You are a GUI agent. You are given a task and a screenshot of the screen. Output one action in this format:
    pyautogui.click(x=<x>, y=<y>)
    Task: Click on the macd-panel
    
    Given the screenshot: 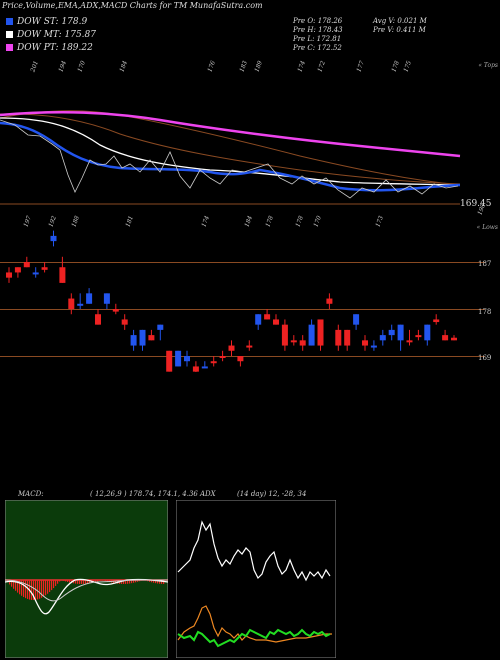 What is the action you would take?
    pyautogui.click(x=86, y=579)
    